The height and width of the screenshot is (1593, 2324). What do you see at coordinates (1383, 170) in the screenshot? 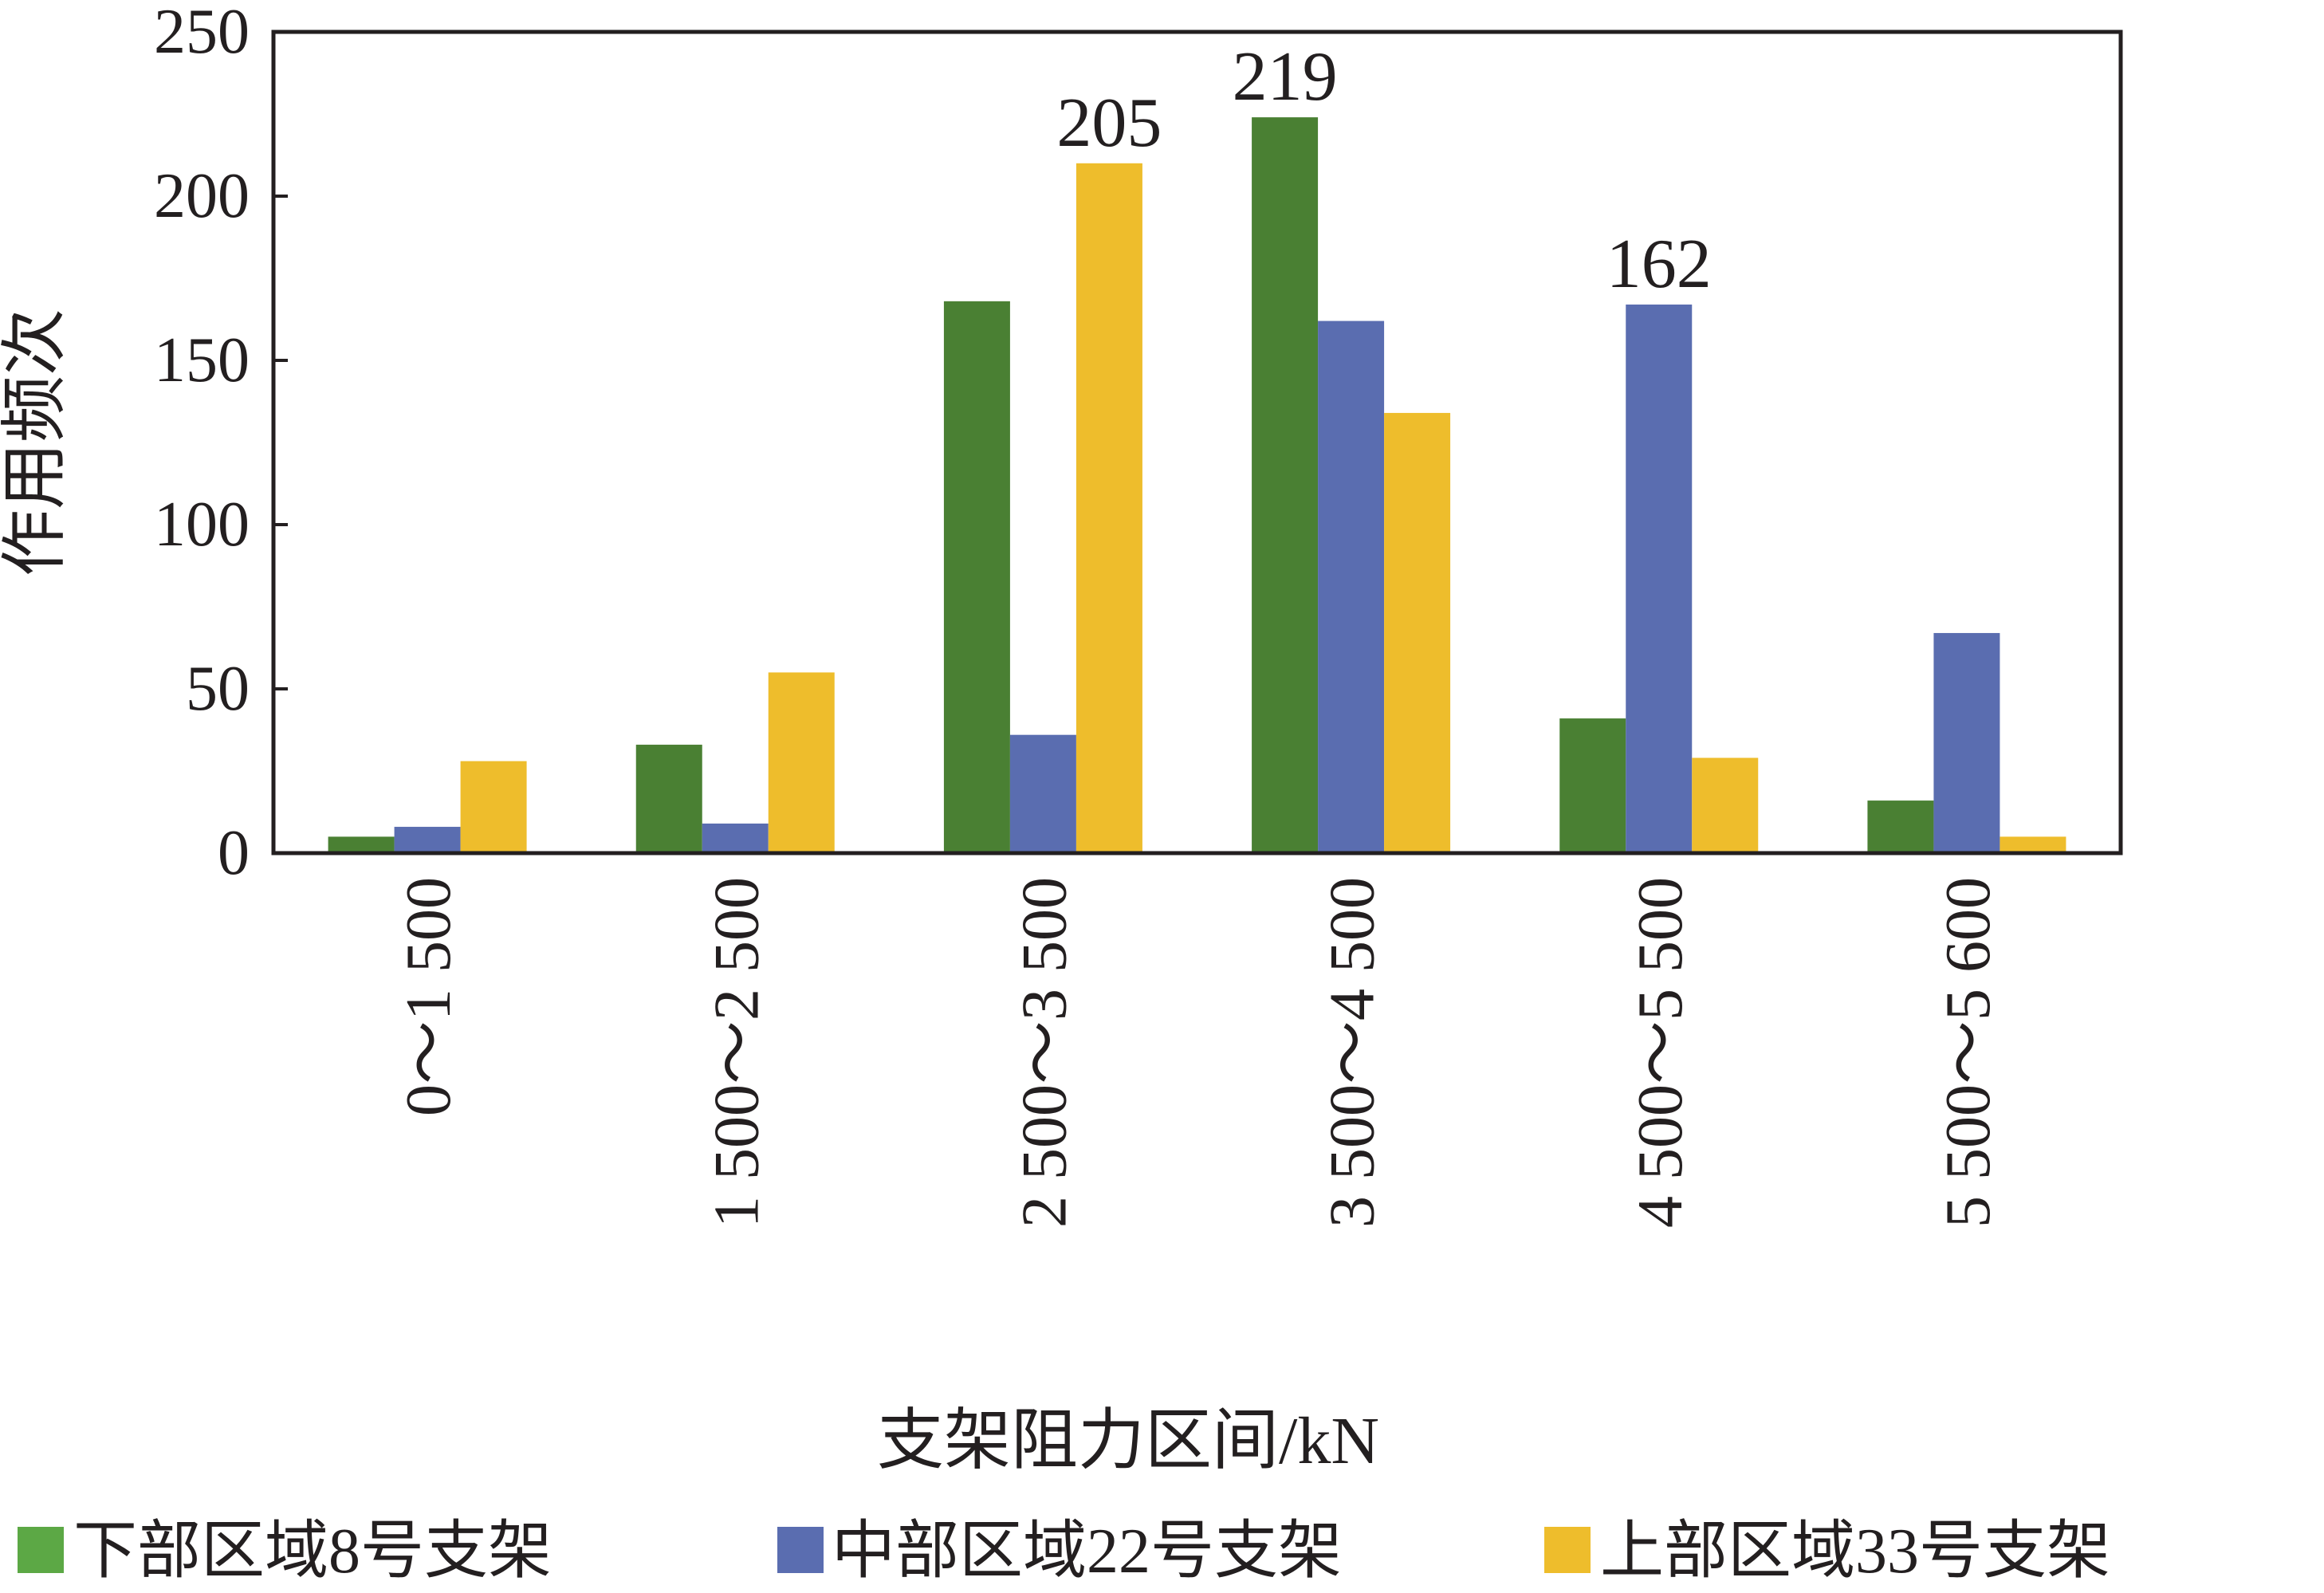
I see `annotations: 205 219 162` at bounding box center [1383, 170].